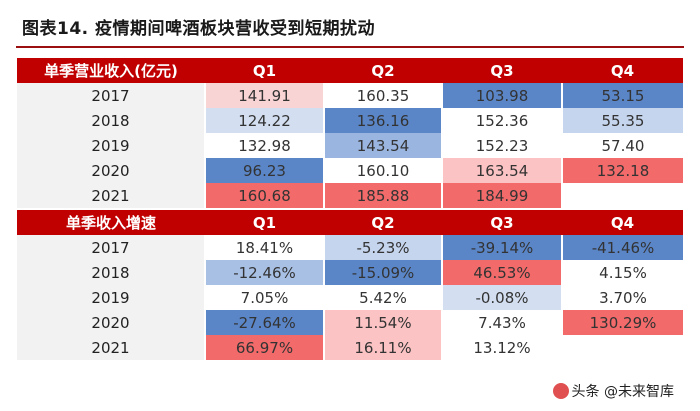 The width and height of the screenshot is (700, 411). Describe the element at coordinates (501, 322) in the screenshot. I see `value-cell: 7.43%` at that location.